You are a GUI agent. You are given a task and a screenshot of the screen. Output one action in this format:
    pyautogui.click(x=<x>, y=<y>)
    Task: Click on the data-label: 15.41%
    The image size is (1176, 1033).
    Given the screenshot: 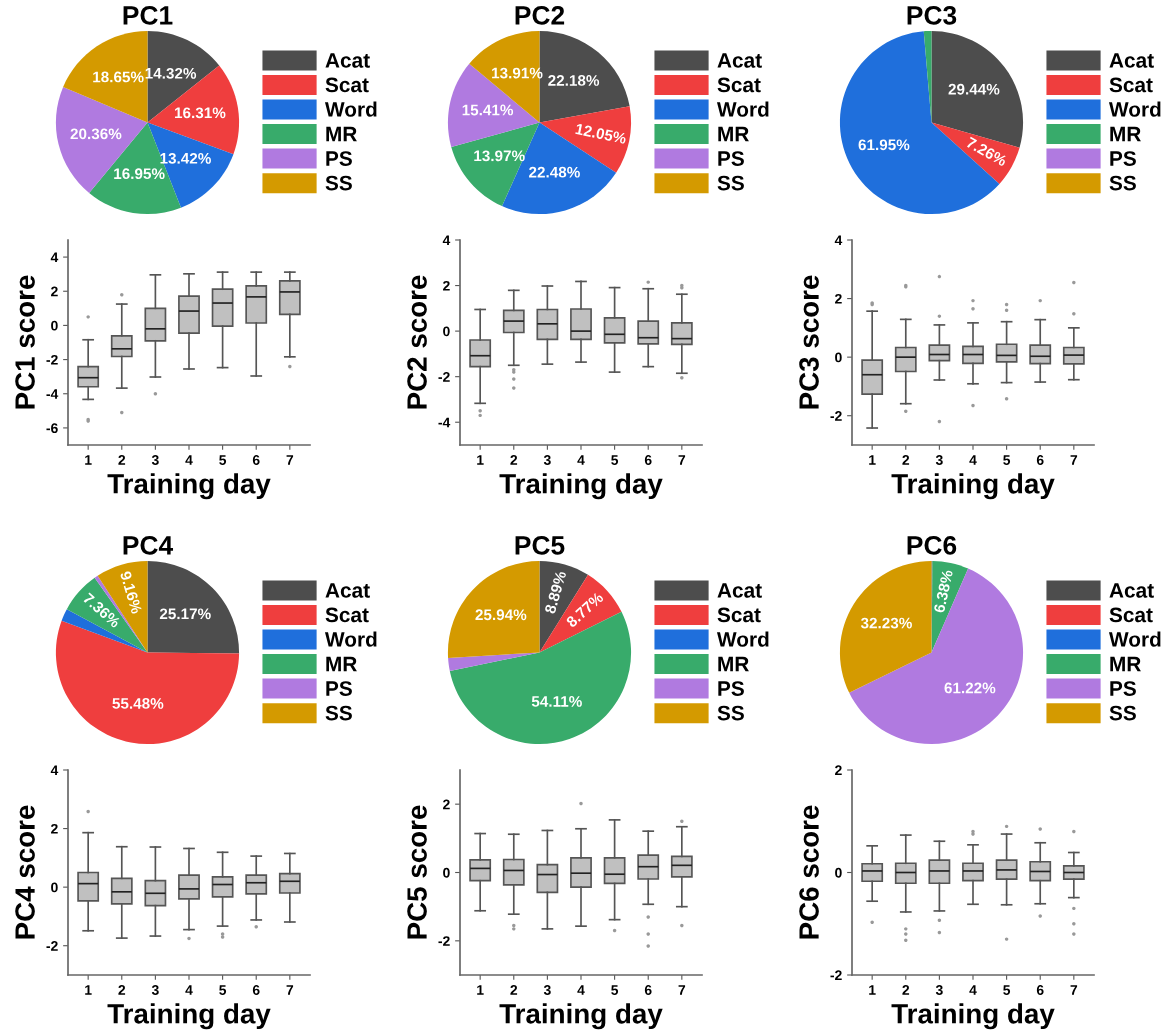 What is the action you would take?
    pyautogui.click(x=488, y=110)
    